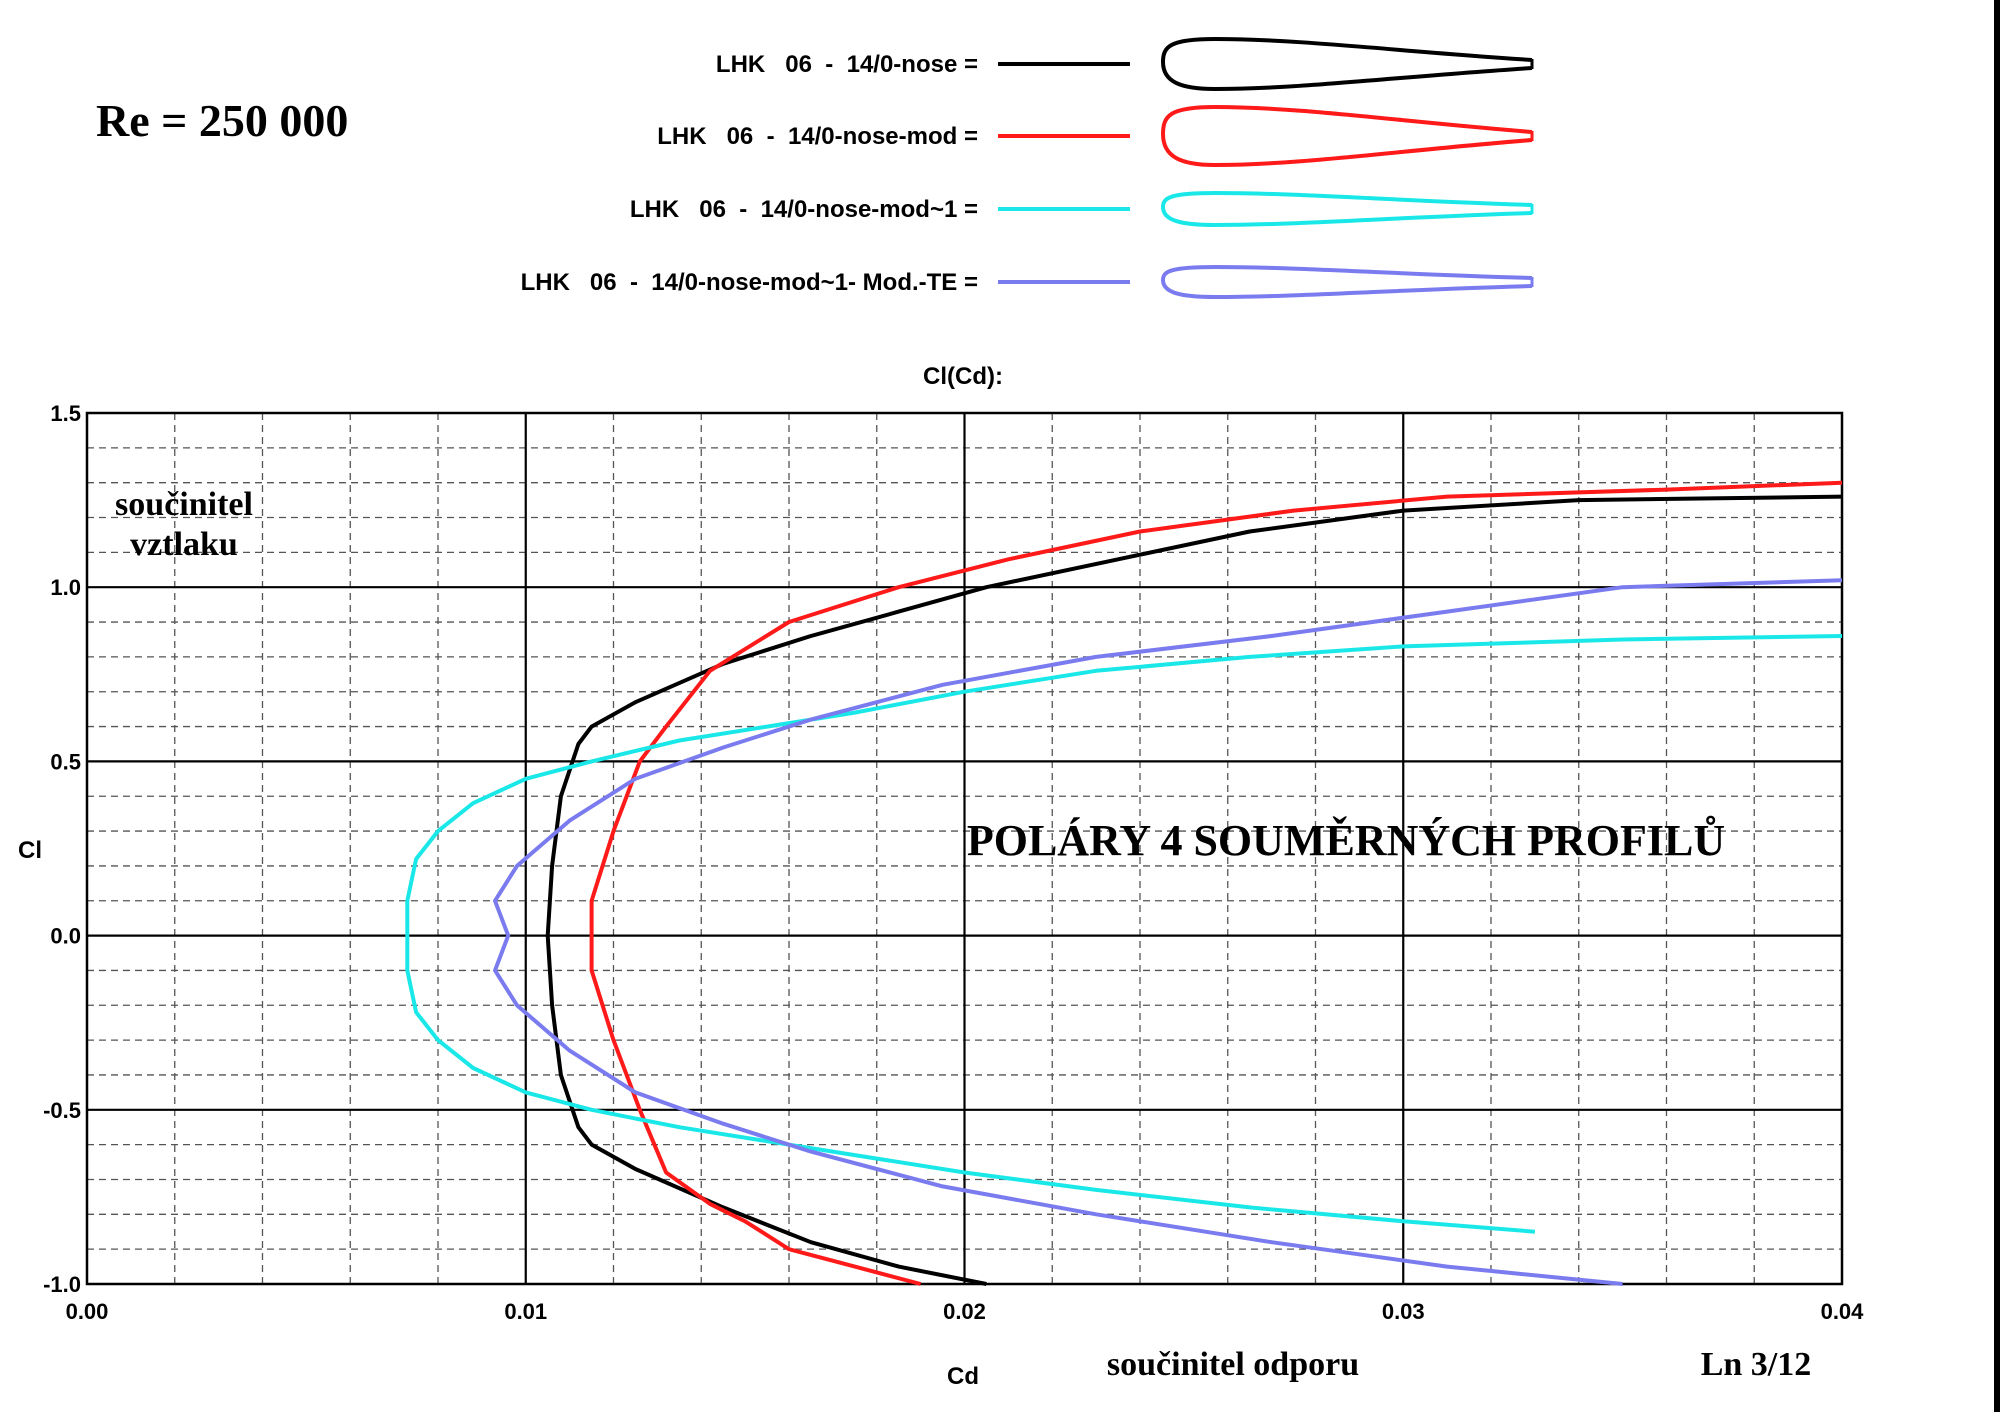 This screenshot has width=2000, height=1412. I want to click on airfoil-profiles, so click(1347, 168).